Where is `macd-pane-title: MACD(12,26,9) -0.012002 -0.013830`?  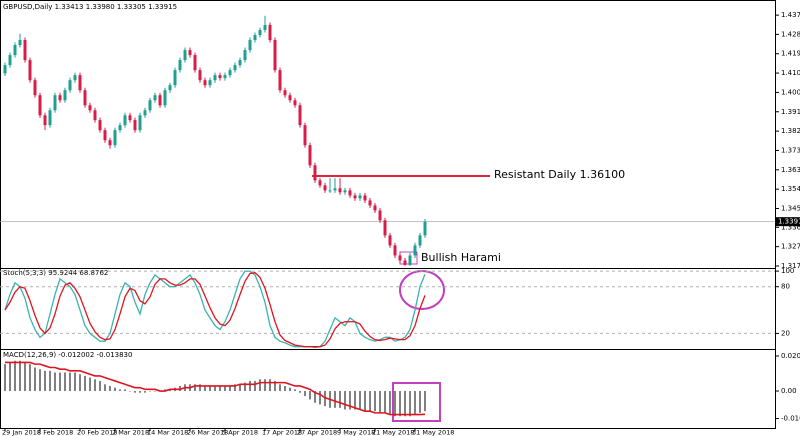
macd-pane-title: MACD(12,26,9) -0.012002 -0.013830 is located at coordinates (67, 355).